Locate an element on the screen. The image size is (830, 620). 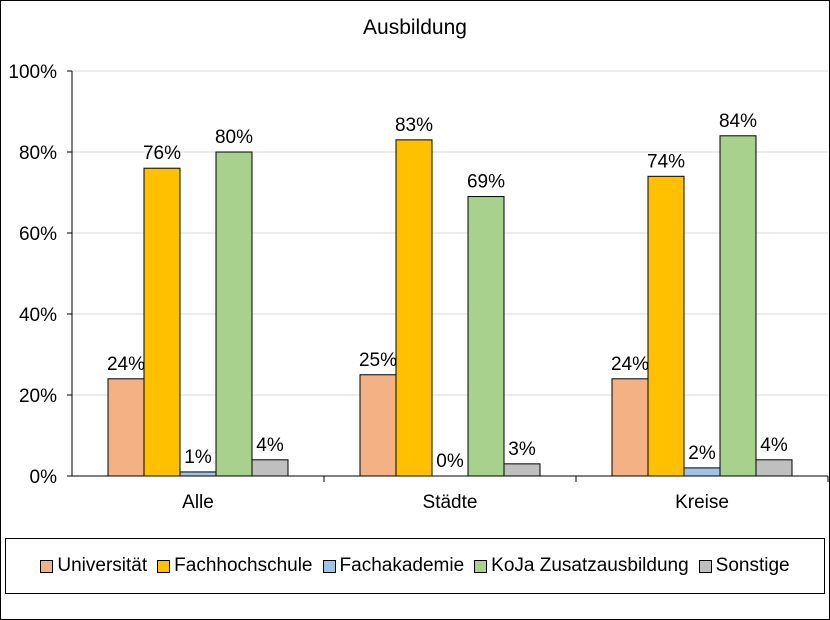
y-tick-label: 0% is located at coordinates (44, 477).